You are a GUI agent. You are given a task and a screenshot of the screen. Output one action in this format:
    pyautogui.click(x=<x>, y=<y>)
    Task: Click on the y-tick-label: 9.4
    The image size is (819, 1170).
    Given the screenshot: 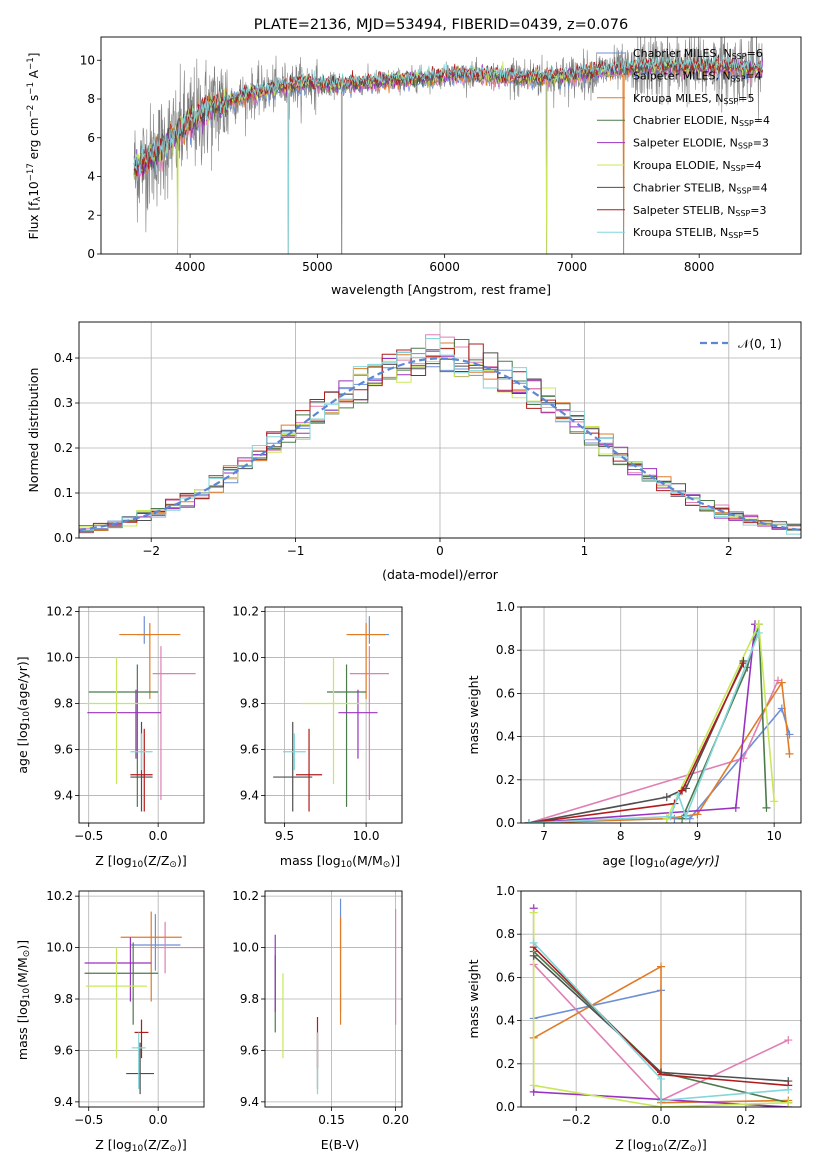 What is the action you would take?
    pyautogui.click(x=63, y=795)
    